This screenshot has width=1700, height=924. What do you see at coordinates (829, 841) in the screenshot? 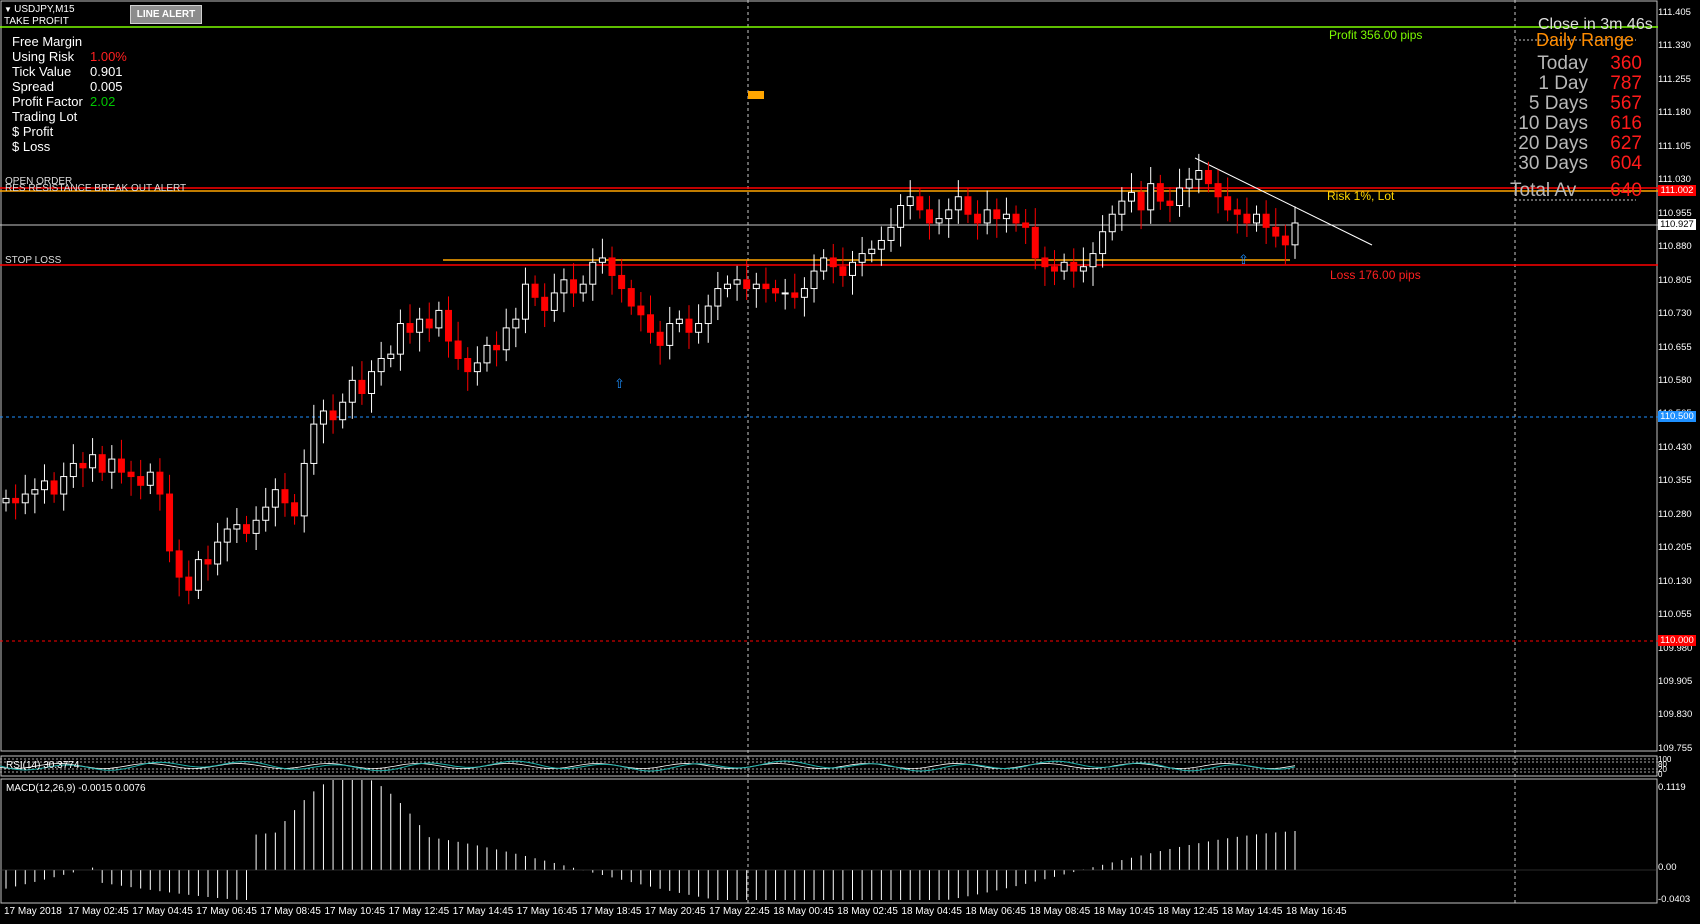
I see `macd-window-frame` at bounding box center [829, 841].